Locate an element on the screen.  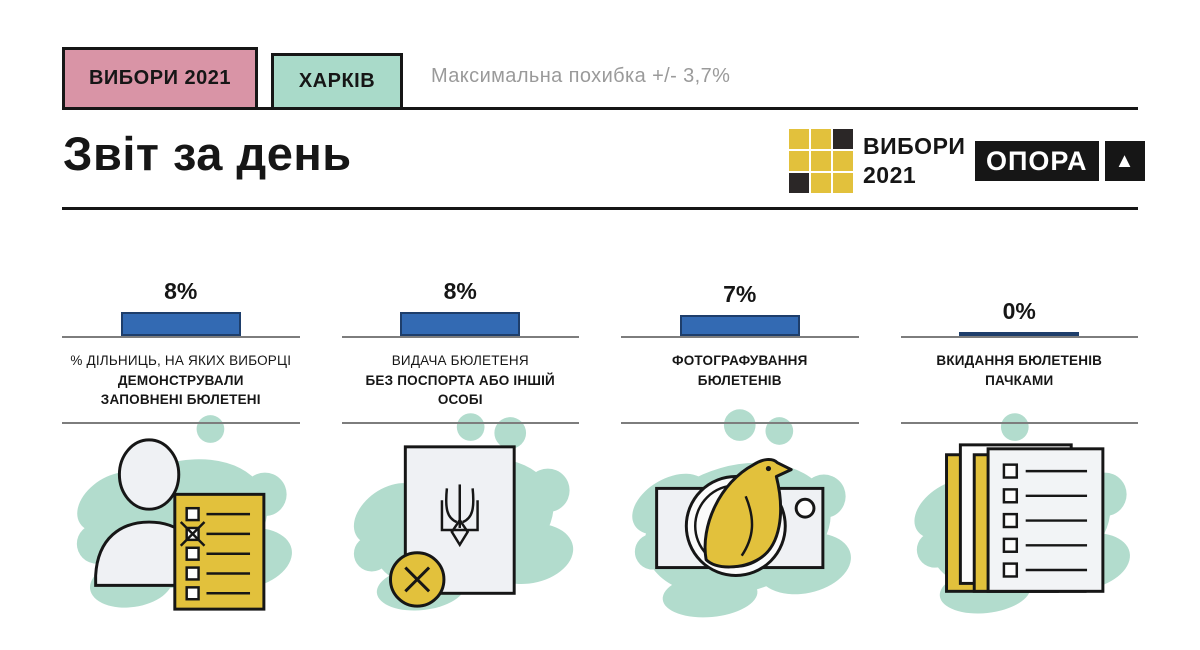
election-tag: ВИБОРИ 2021 is located at coordinates (160, 78).